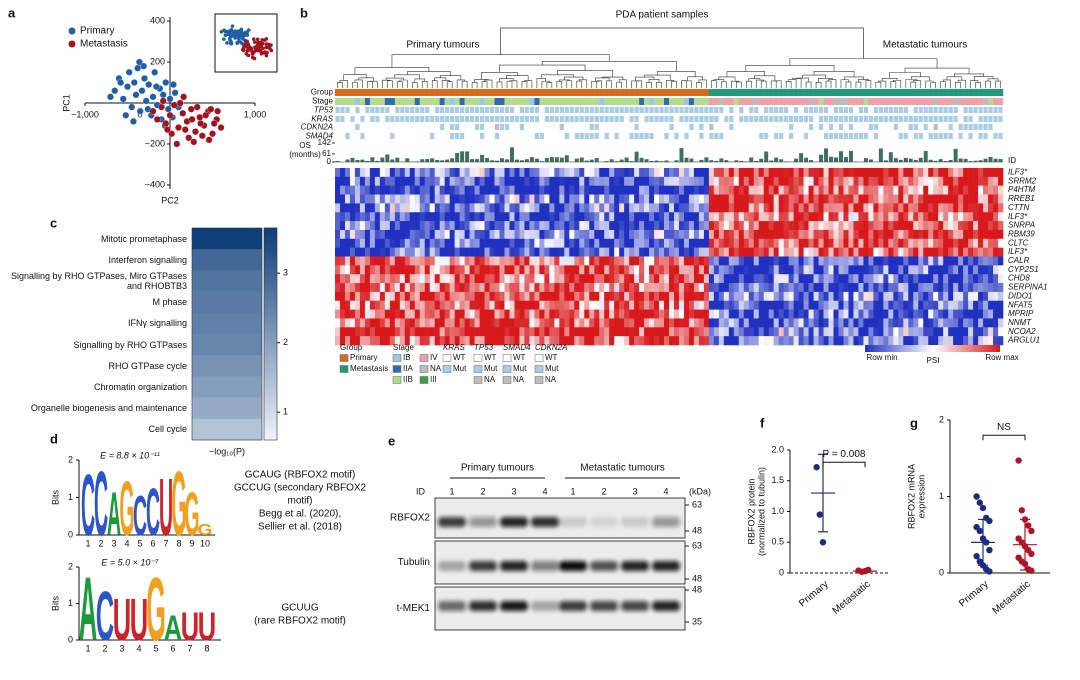  Describe the element at coordinates (227, 239) in the screenshot. I see `heat-cell` at that location.